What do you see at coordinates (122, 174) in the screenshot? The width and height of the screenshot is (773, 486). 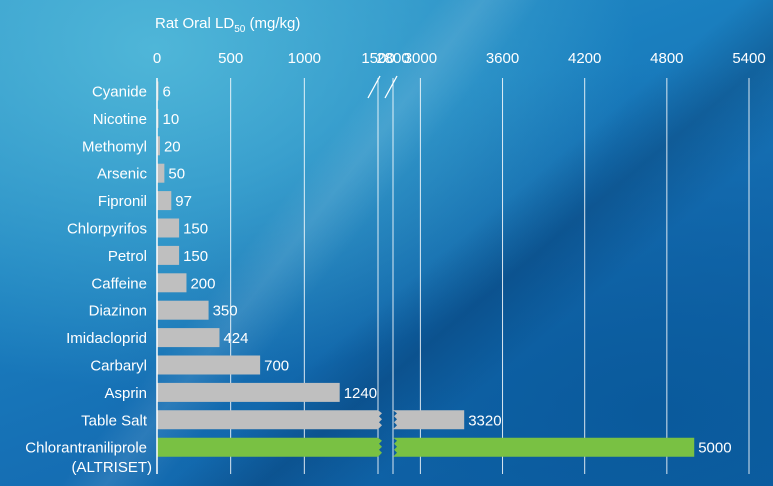 I see `category-label: Arsenic` at bounding box center [122, 174].